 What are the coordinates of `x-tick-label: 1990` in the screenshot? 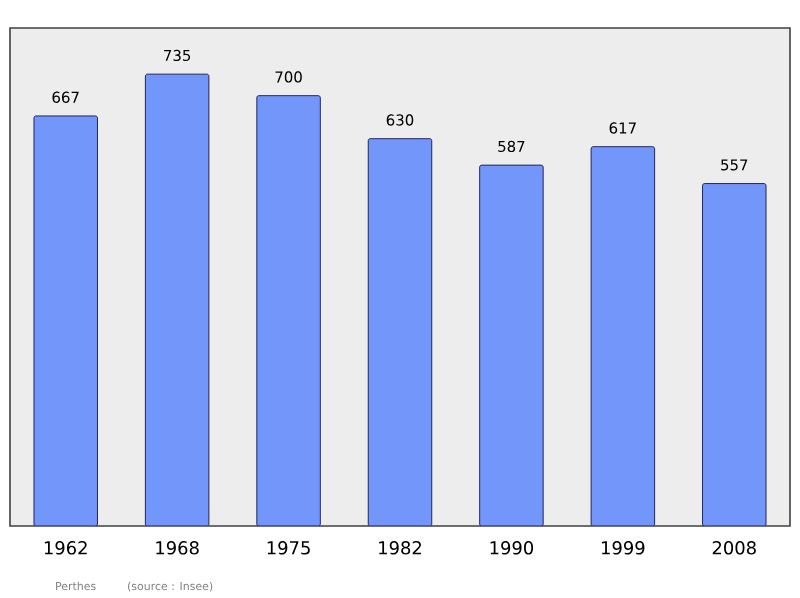 It's located at (512, 548).